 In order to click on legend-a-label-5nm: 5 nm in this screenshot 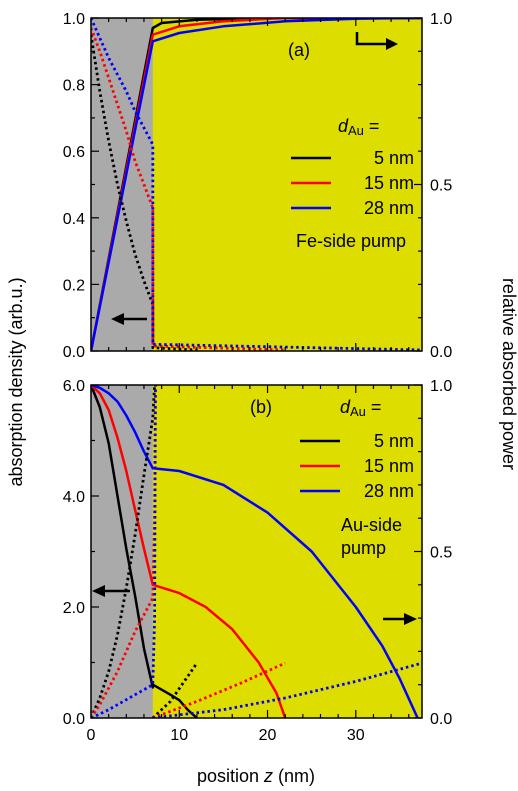, I will do `click(394, 158)`.